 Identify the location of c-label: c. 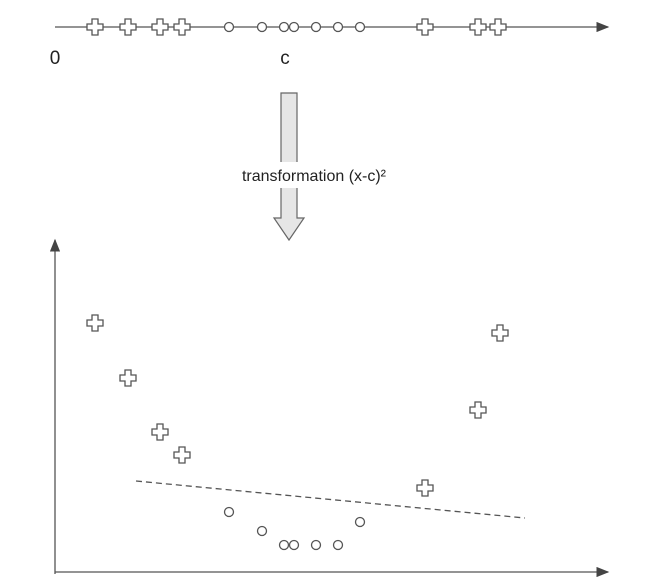
(285, 58).